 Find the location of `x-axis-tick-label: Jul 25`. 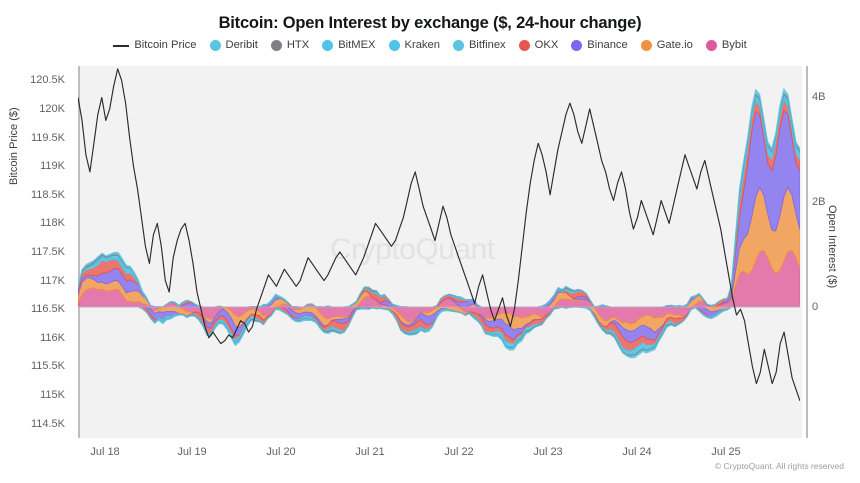

x-axis-tick-label: Jul 25 is located at coordinates (726, 452).